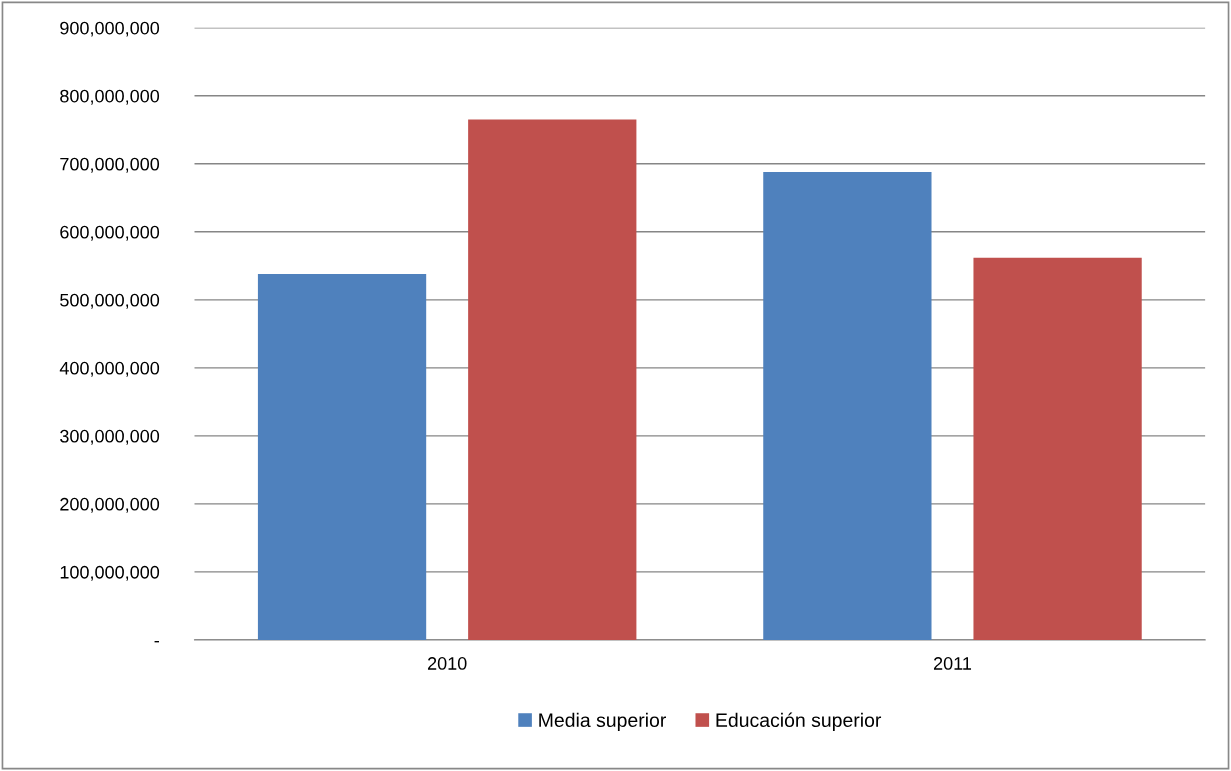 The image size is (1231, 771). I want to click on x-tick-label: 2011, so click(952, 663).